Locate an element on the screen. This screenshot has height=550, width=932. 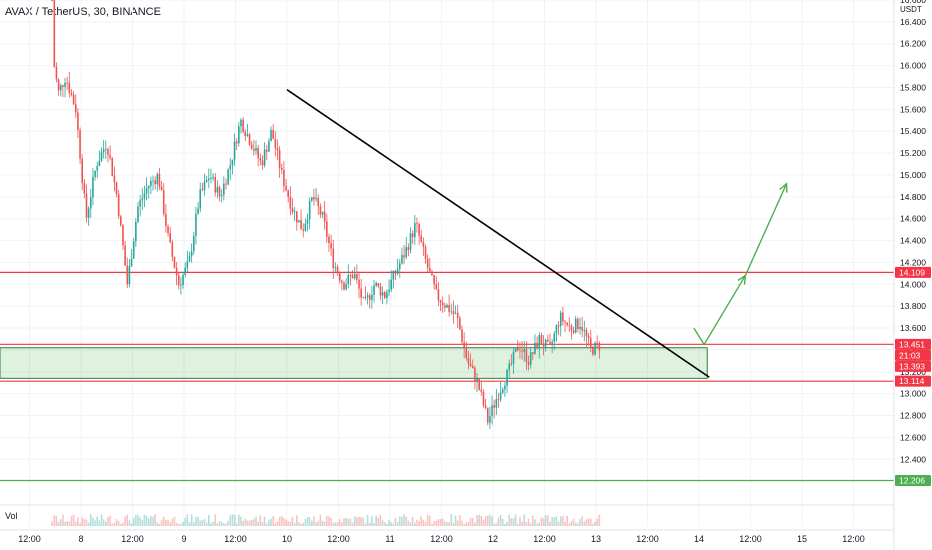
support-zone is located at coordinates (354, 363).